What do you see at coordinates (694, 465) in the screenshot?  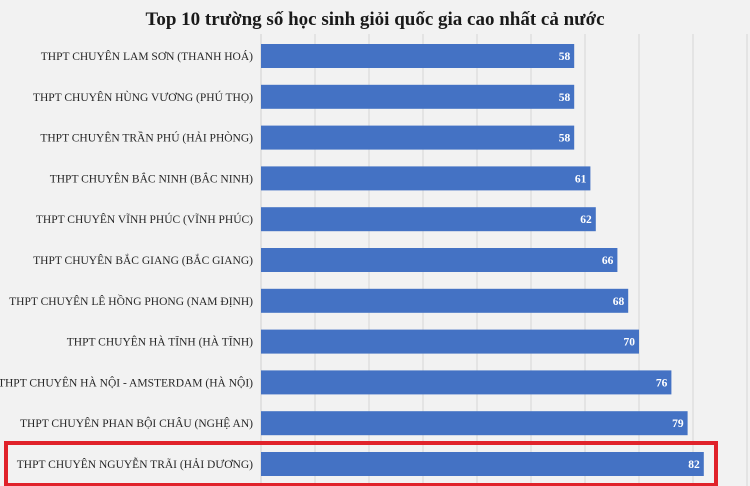 I see `data-label: 82` at bounding box center [694, 465].